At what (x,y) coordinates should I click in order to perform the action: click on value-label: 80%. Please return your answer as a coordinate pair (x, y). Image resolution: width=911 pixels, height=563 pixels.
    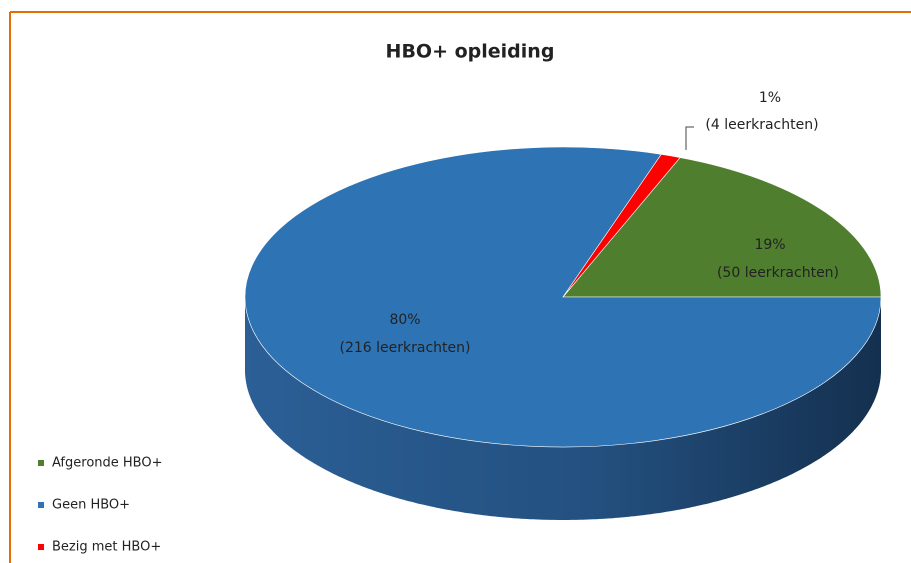
    Looking at the image, I should click on (404, 320).